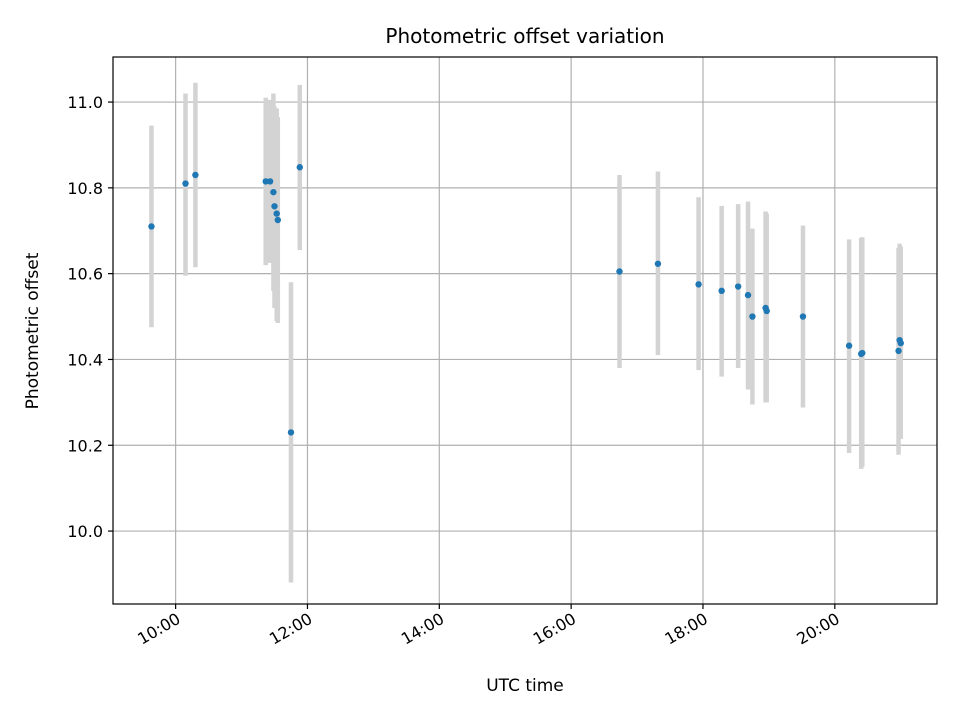 The width and height of the screenshot is (960, 720). What do you see at coordinates (85, 188) in the screenshot?
I see `y-tick-label: 10.8` at bounding box center [85, 188].